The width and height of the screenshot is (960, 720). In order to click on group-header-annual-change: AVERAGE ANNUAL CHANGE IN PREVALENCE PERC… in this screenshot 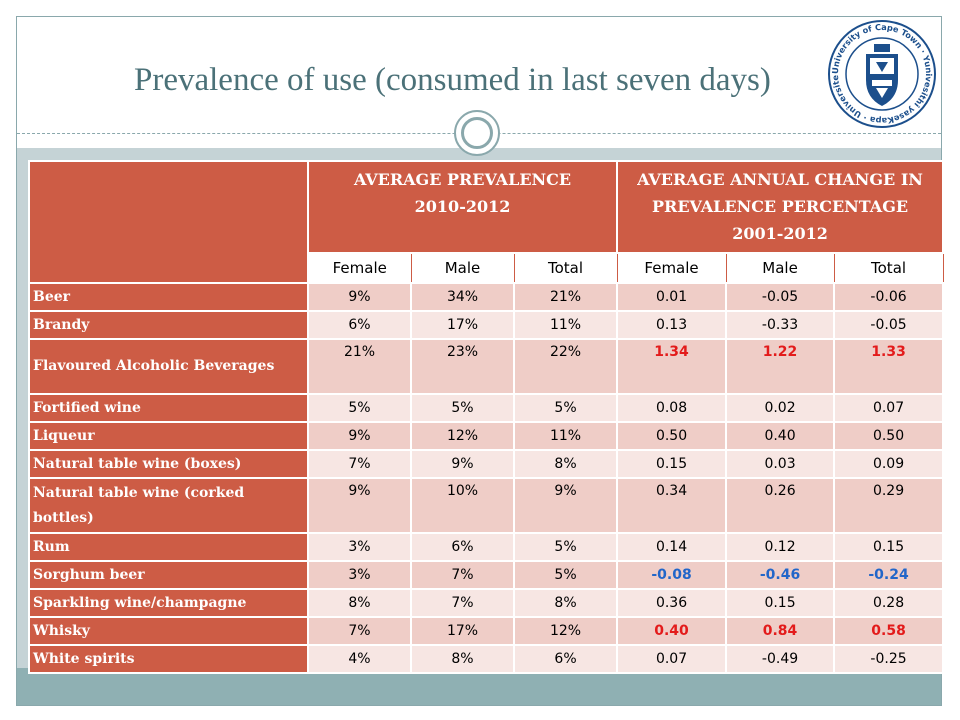, I will do `click(780, 207)`.